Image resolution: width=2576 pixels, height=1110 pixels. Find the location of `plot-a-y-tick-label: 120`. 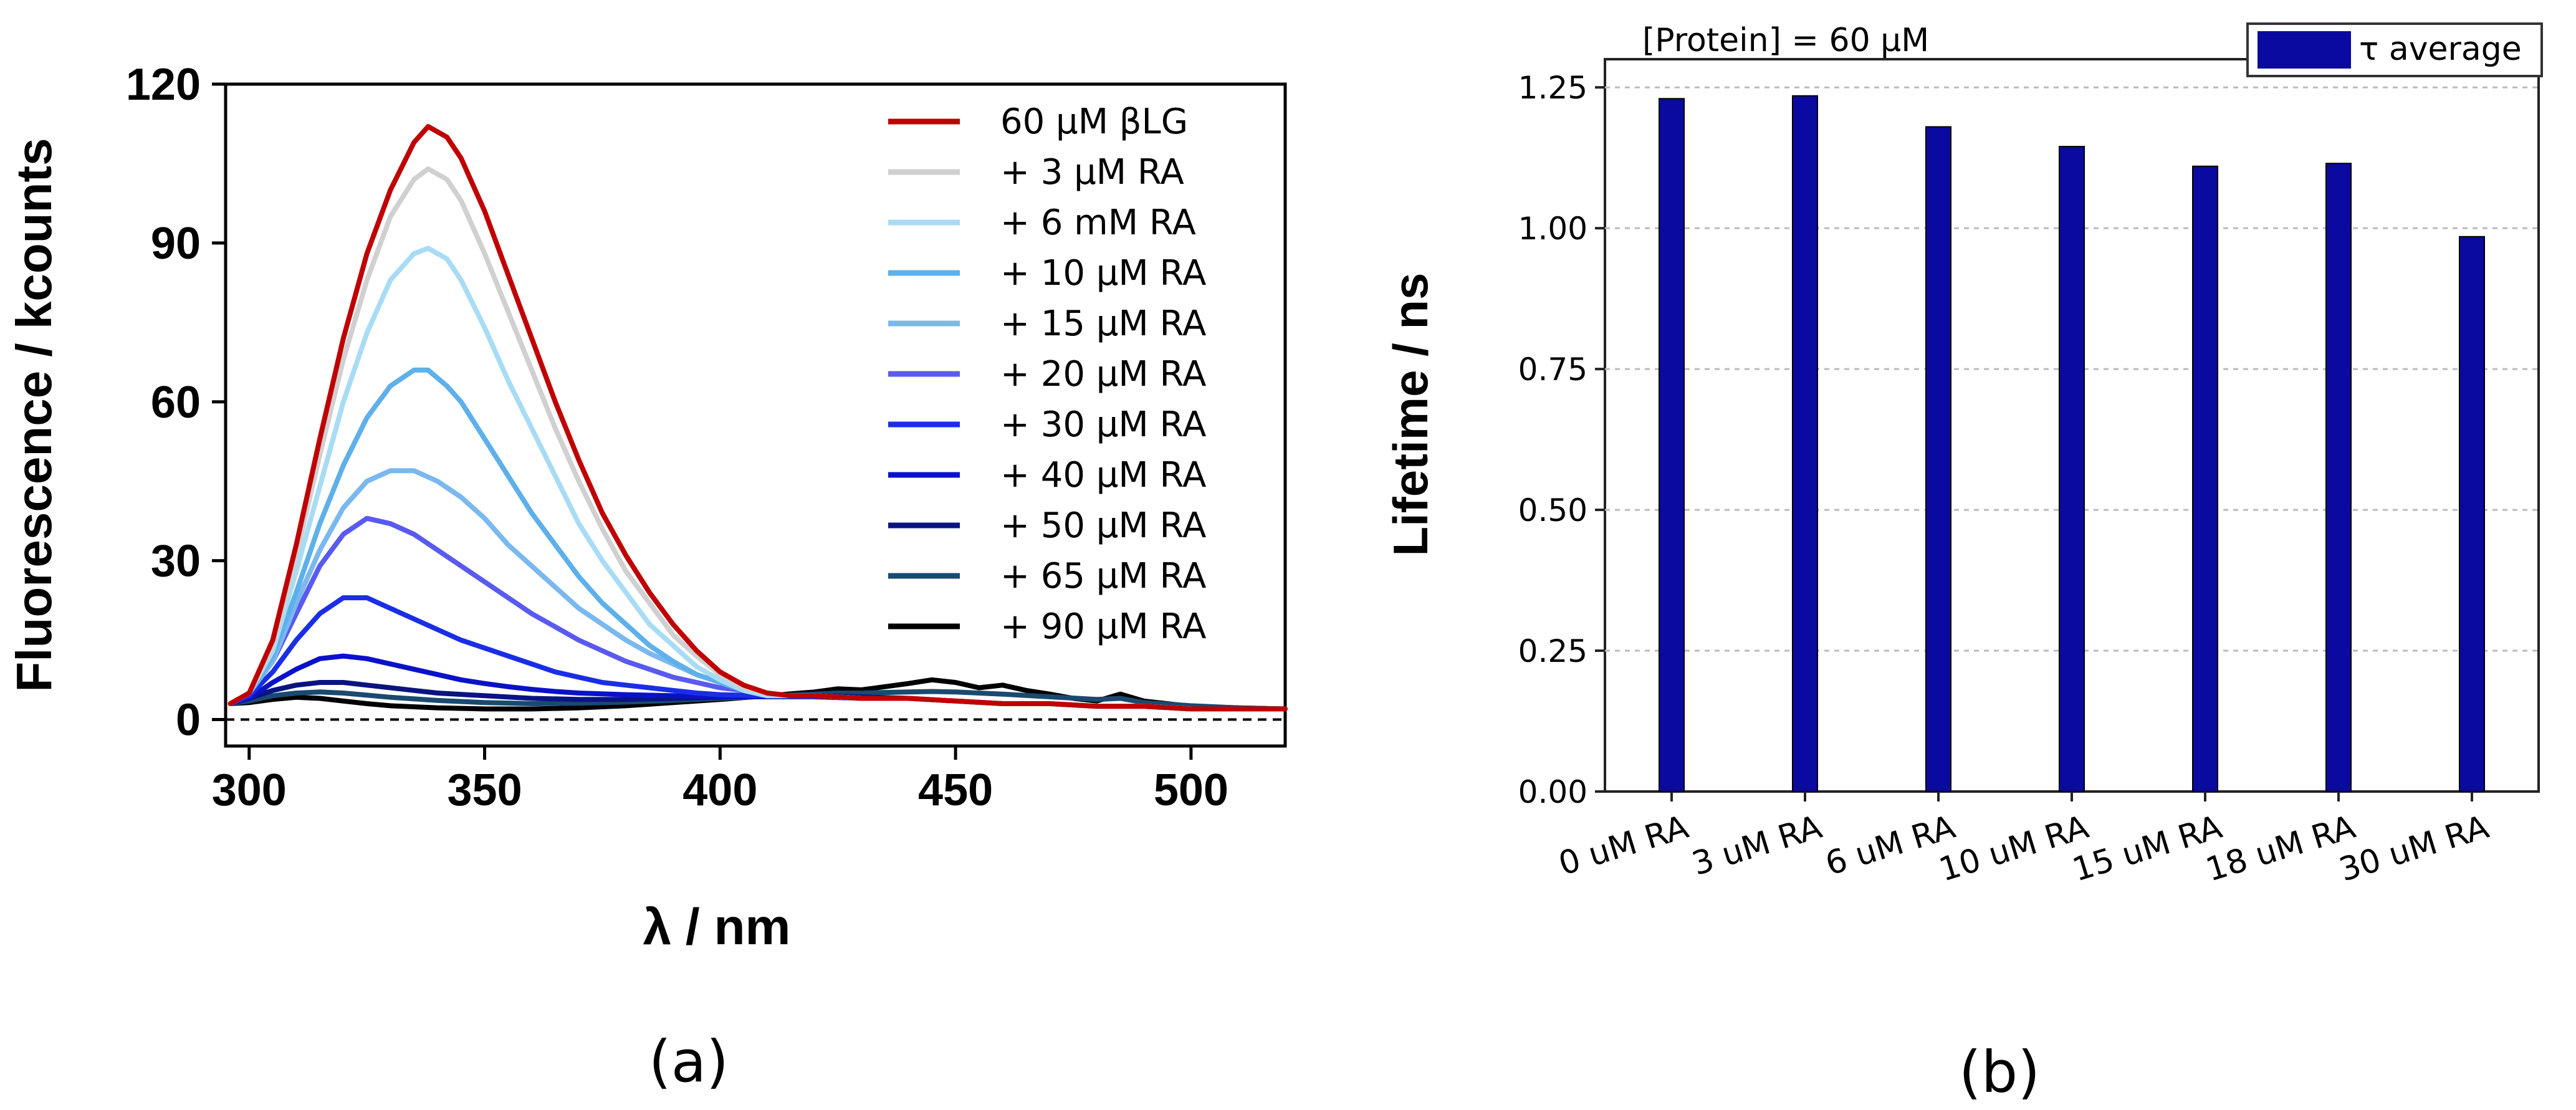

plot-a-y-tick-label: 120 is located at coordinates (164, 85).